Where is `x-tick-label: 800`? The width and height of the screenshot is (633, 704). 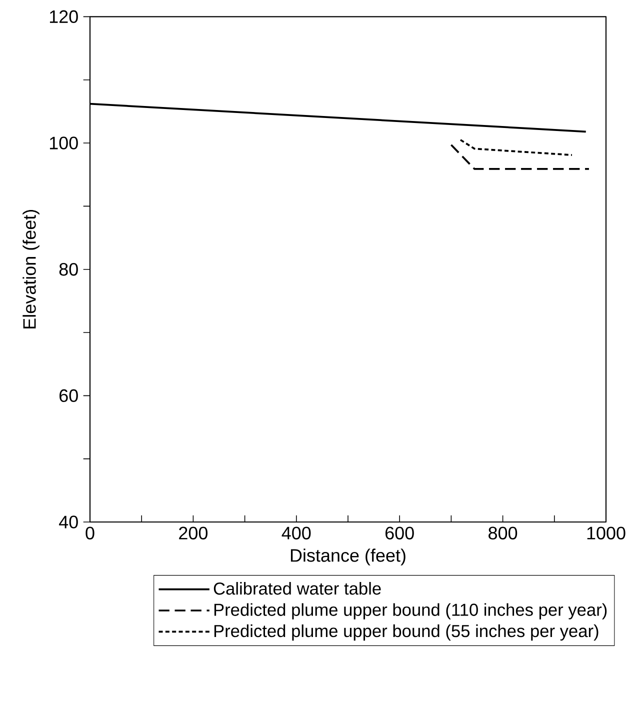 x-tick-label: 800 is located at coordinates (502, 533).